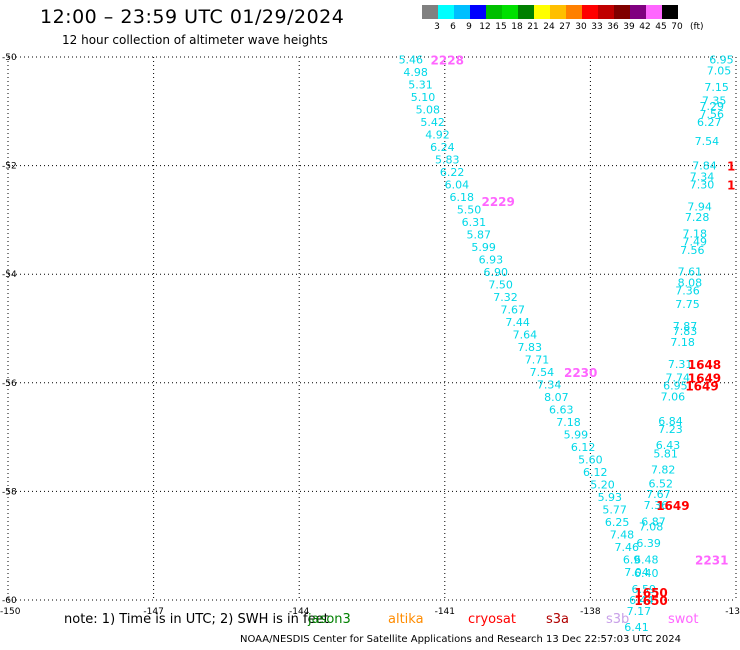  I want to click on wave-height-label: 7.28, so click(697, 217).